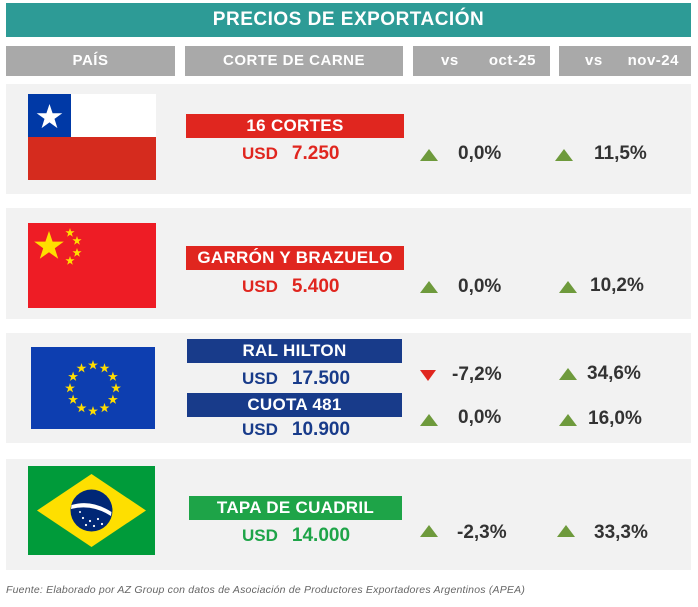 Image resolution: width=698 pixels, height=607 pixels. Describe the element at coordinates (512, 60) in the screenshot. I see `header-vs1-period: oct-25` at that location.